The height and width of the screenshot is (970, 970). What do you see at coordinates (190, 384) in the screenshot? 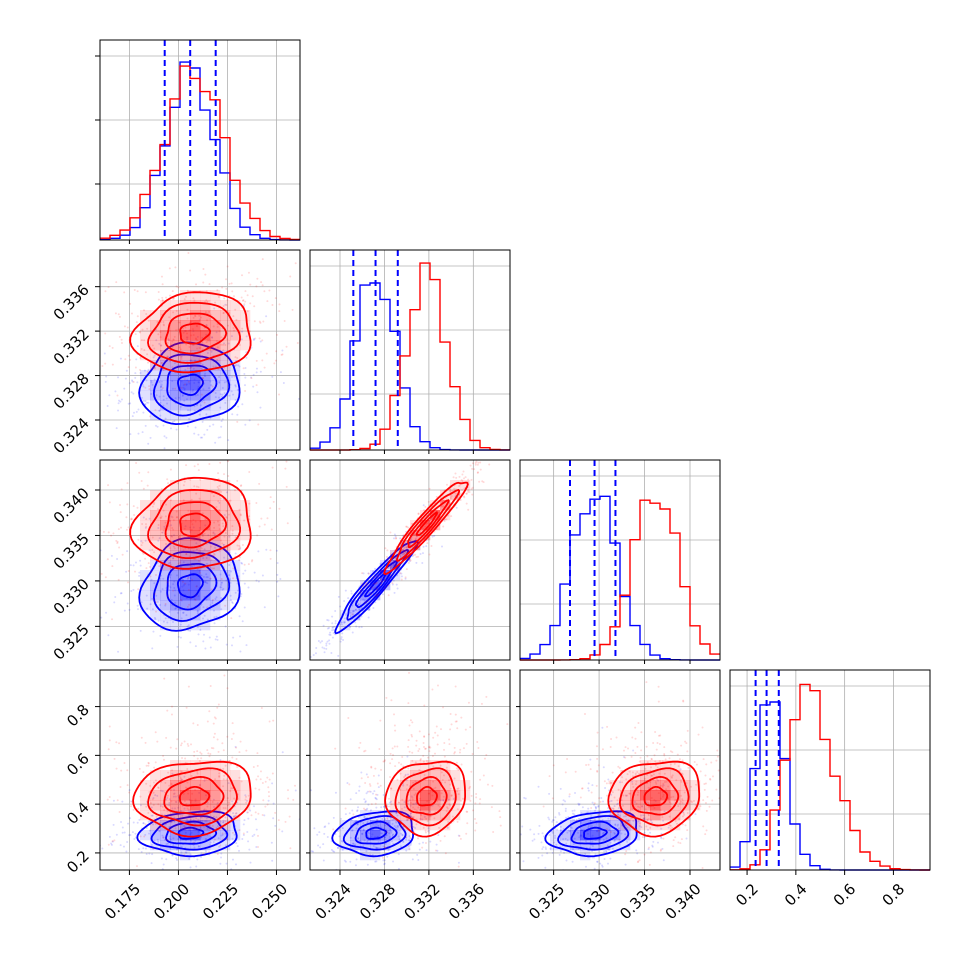
I see `contour-line` at bounding box center [190, 384].